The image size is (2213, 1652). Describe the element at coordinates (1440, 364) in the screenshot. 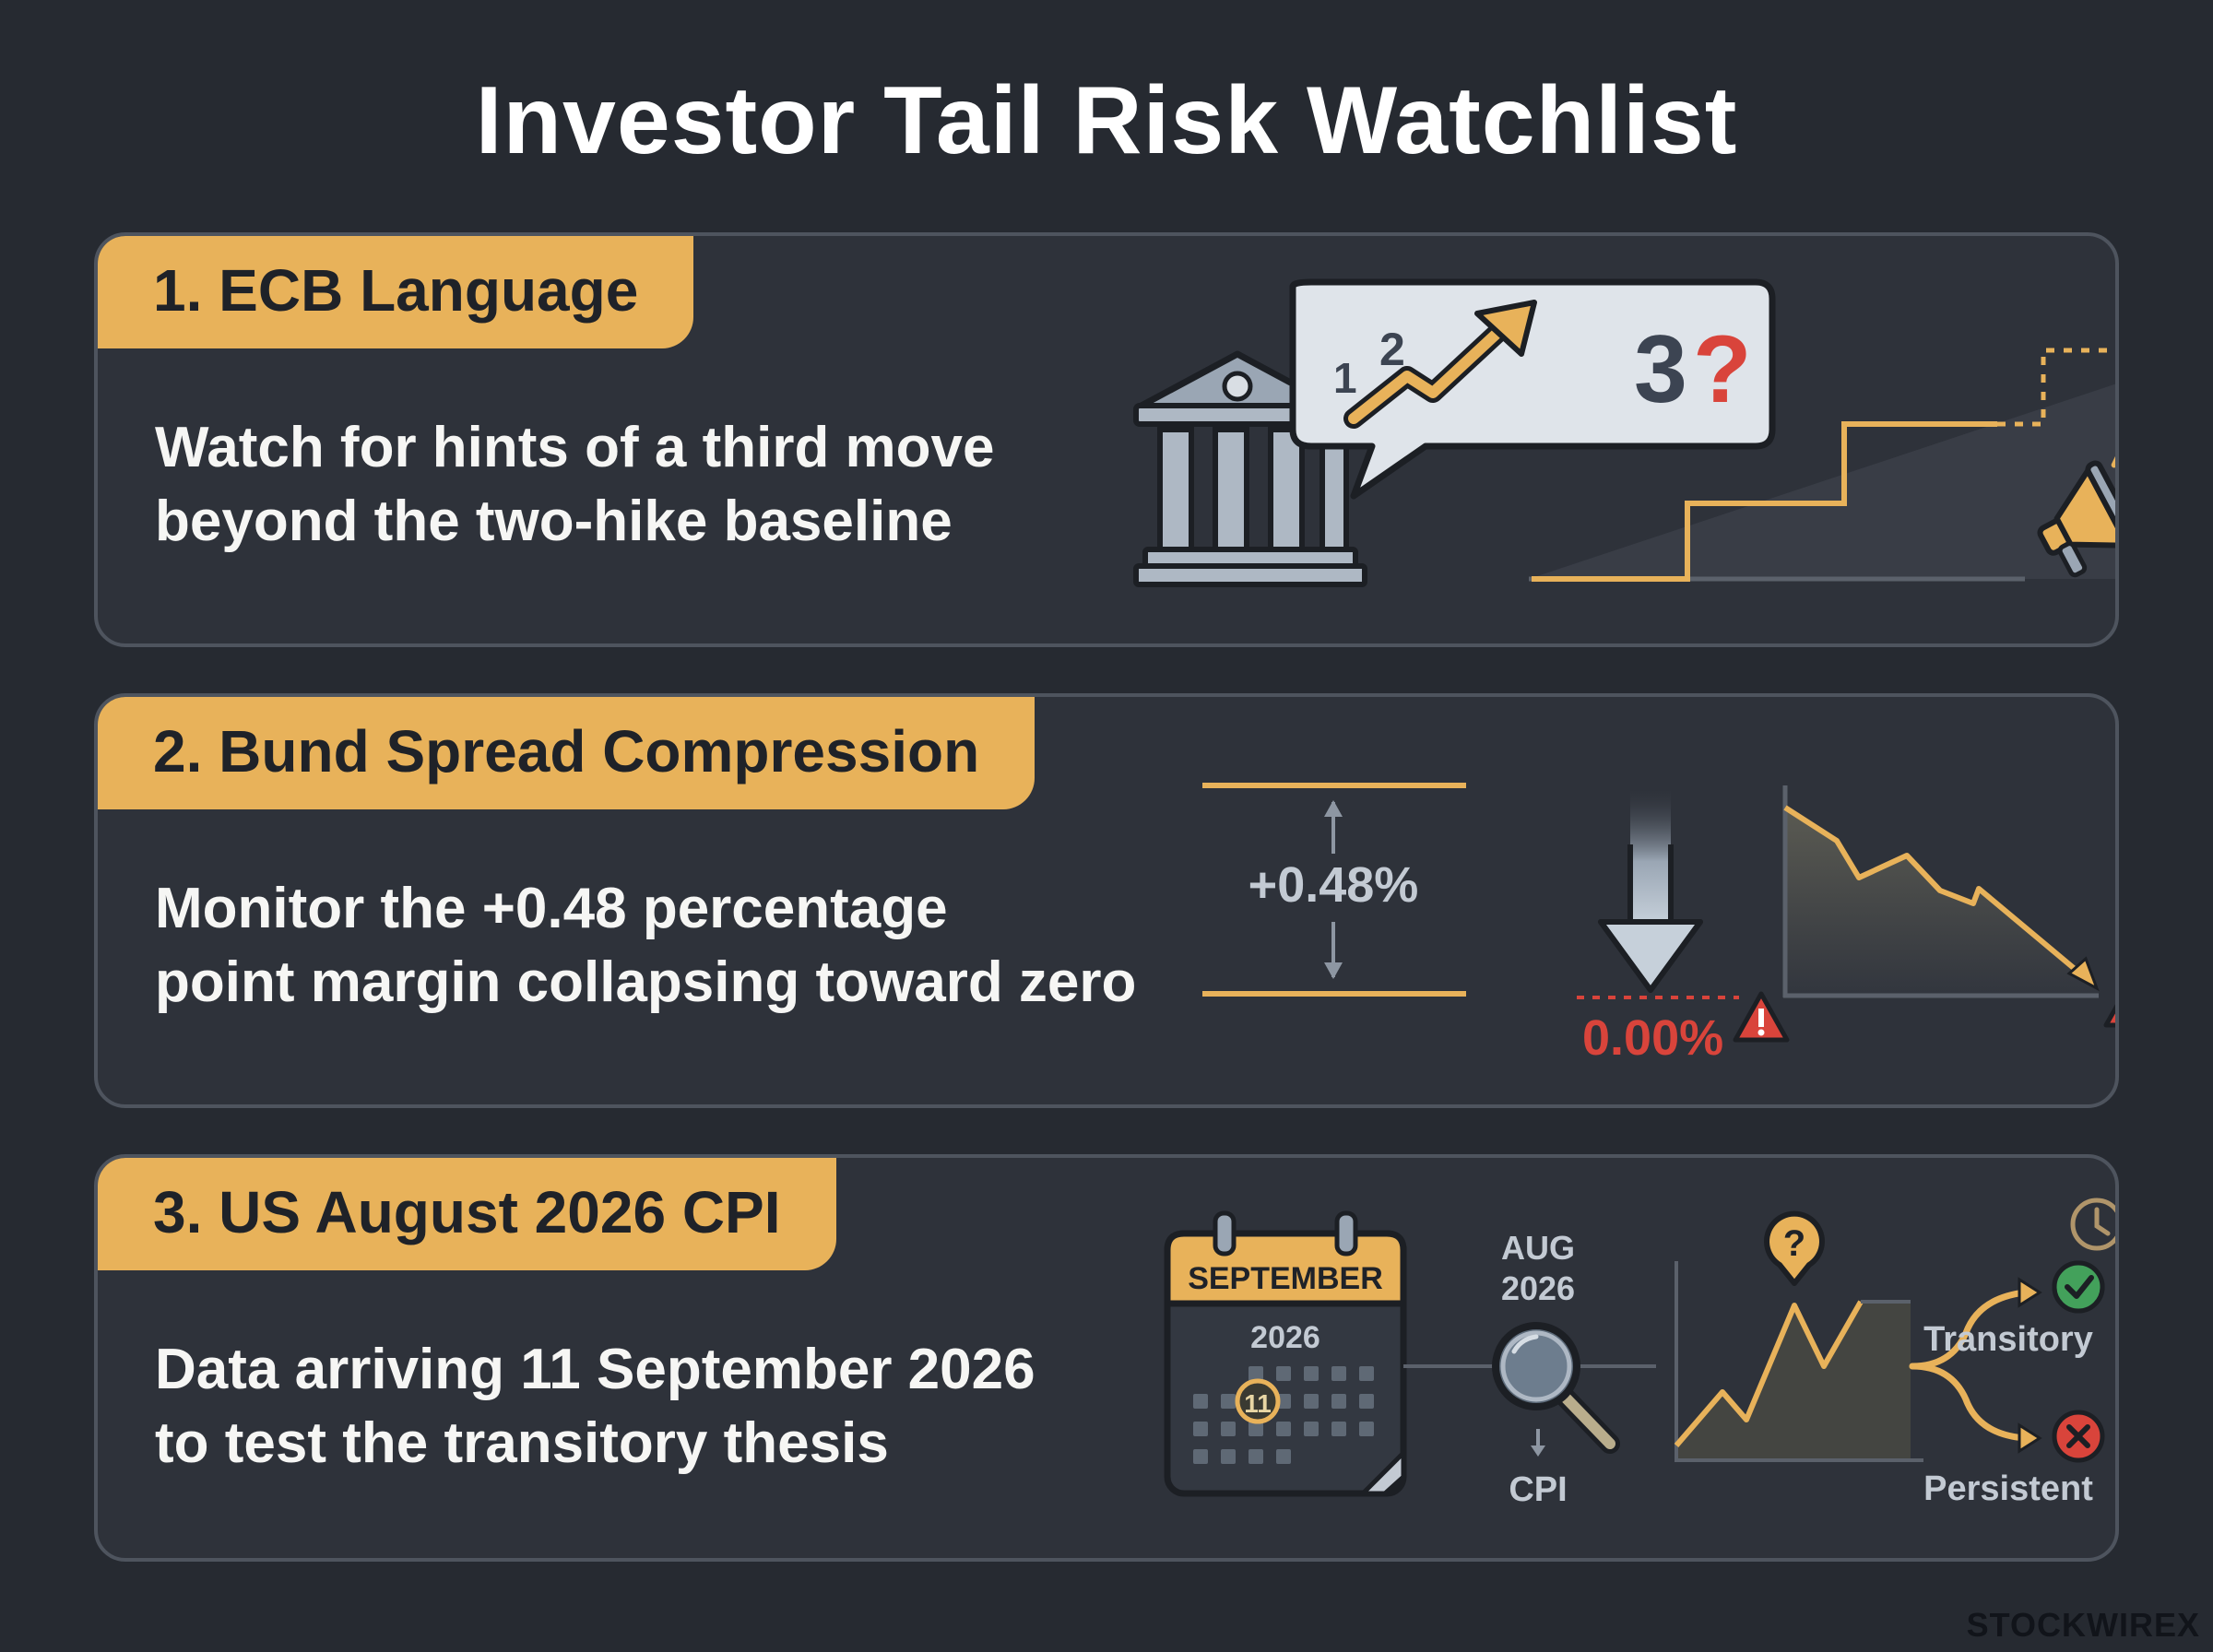

I see `trend-up-arrow-icon` at that location.